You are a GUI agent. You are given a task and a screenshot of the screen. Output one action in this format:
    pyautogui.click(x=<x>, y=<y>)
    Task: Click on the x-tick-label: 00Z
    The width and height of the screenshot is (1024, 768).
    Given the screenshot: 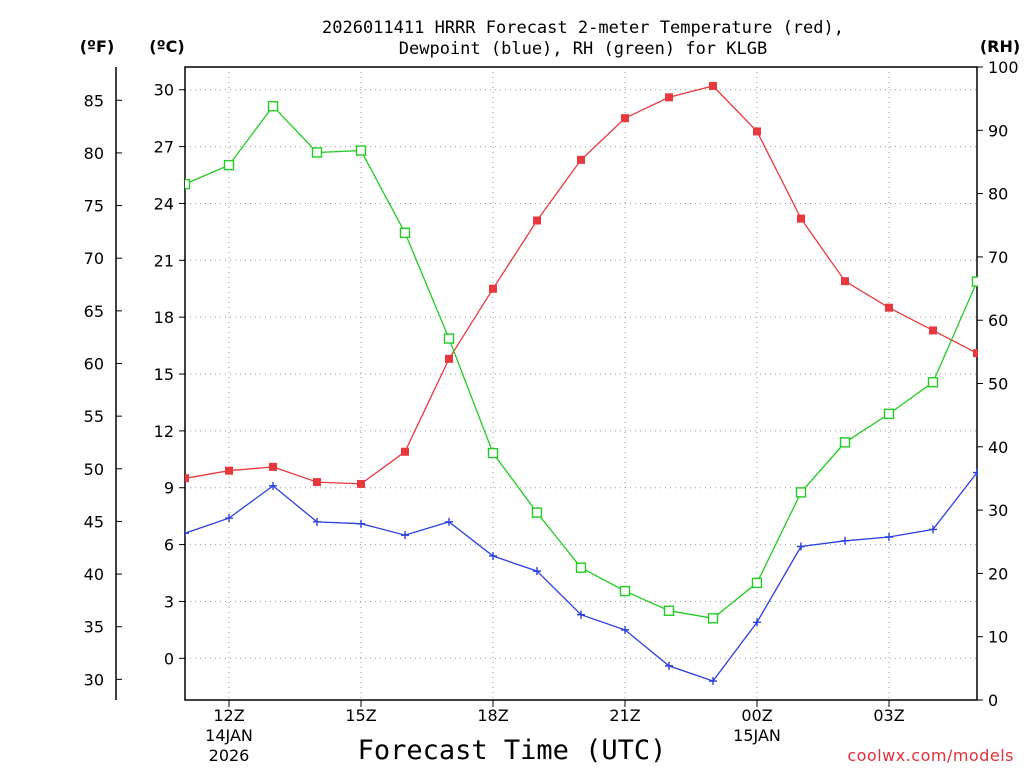 What is the action you would take?
    pyautogui.click(x=756, y=715)
    